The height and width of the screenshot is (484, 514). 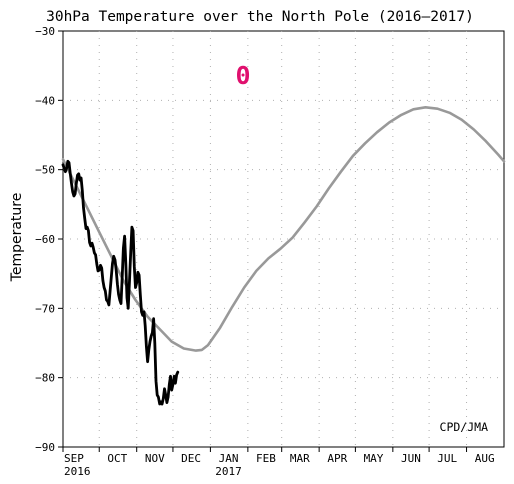 What do you see at coordinates (45, 100) in the screenshot?
I see `y-tick-label: −40` at bounding box center [45, 100].